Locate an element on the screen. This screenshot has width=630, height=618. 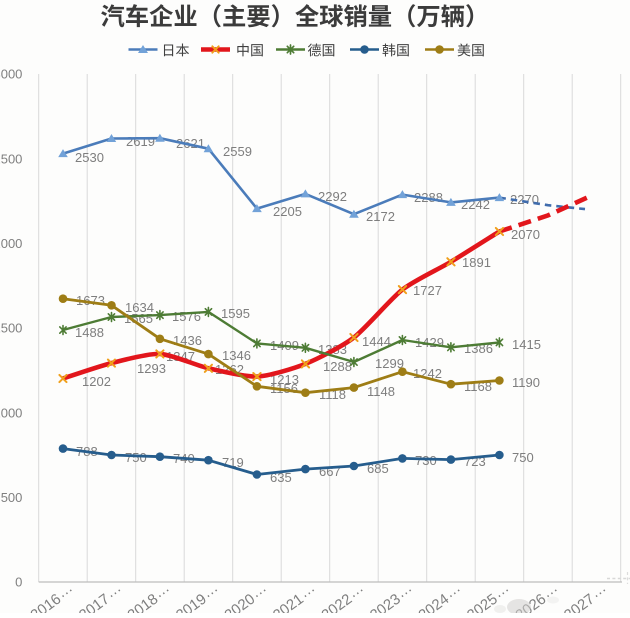
svg-text: 1727 is located at coordinates (427, 290).